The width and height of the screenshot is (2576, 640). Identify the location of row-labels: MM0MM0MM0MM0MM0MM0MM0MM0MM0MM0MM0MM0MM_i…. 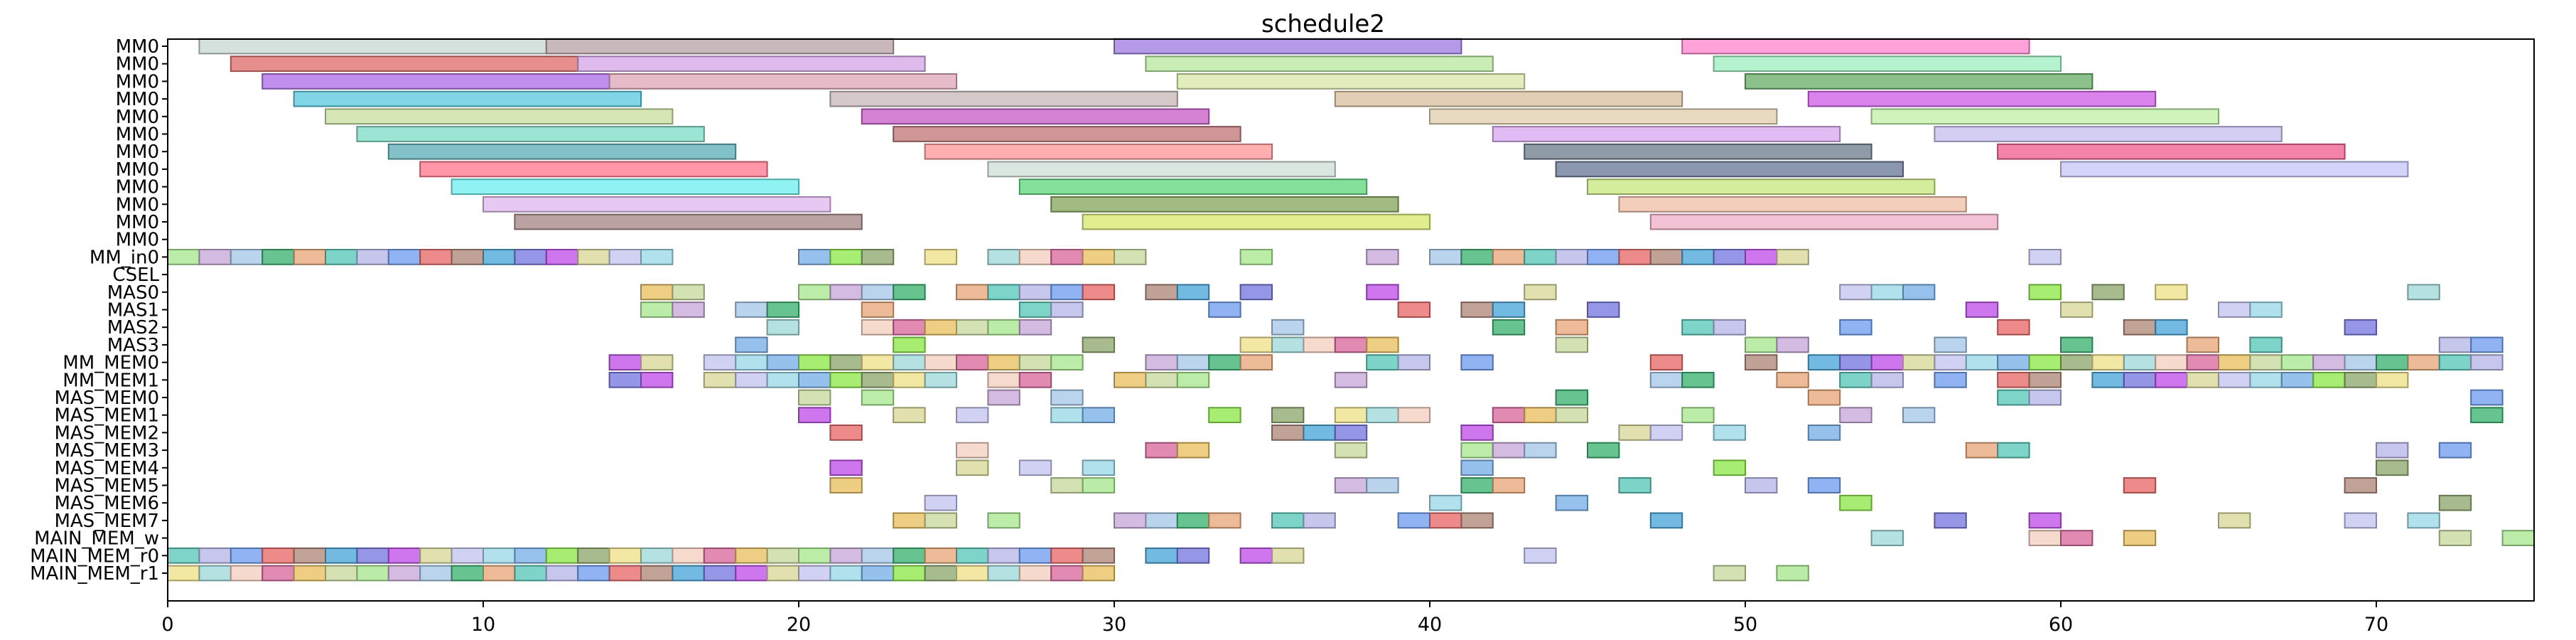
(99, 310).